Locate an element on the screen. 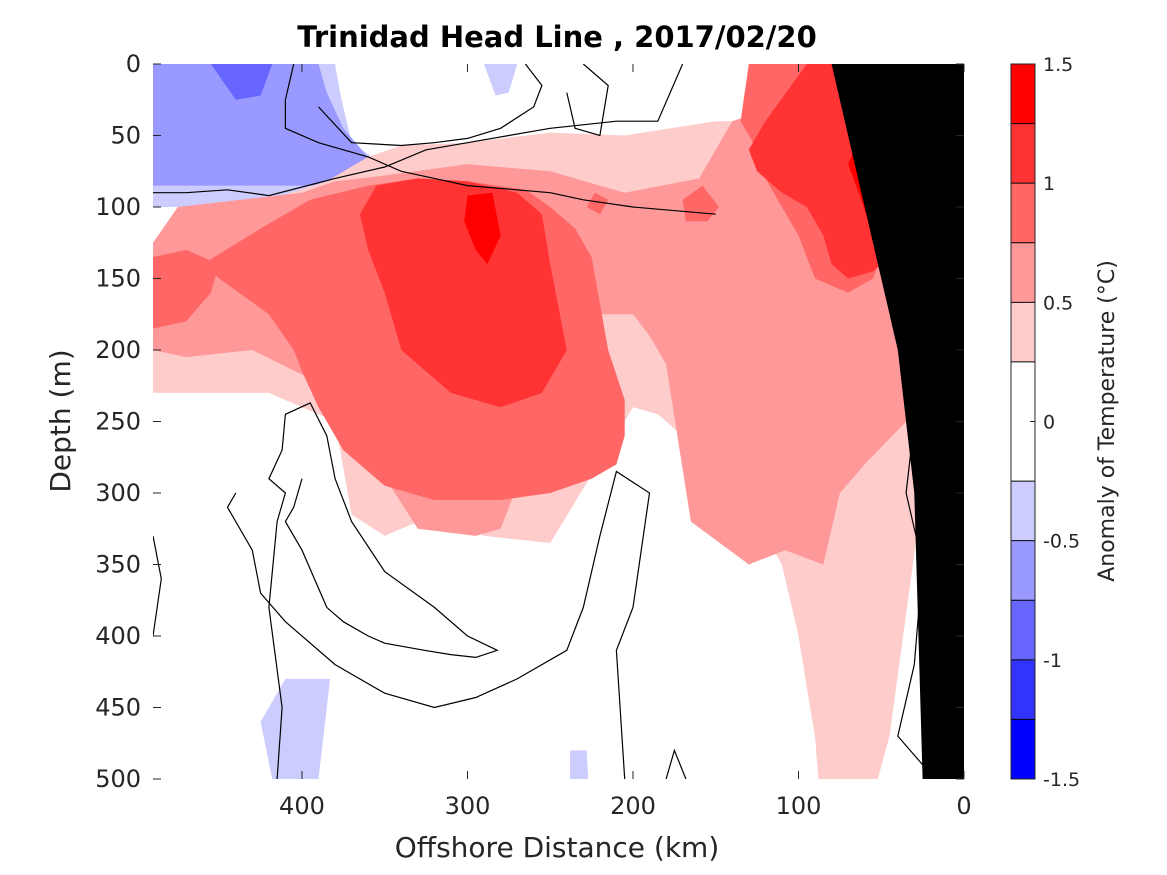  bathymetry-shape is located at coordinates (897, 421).